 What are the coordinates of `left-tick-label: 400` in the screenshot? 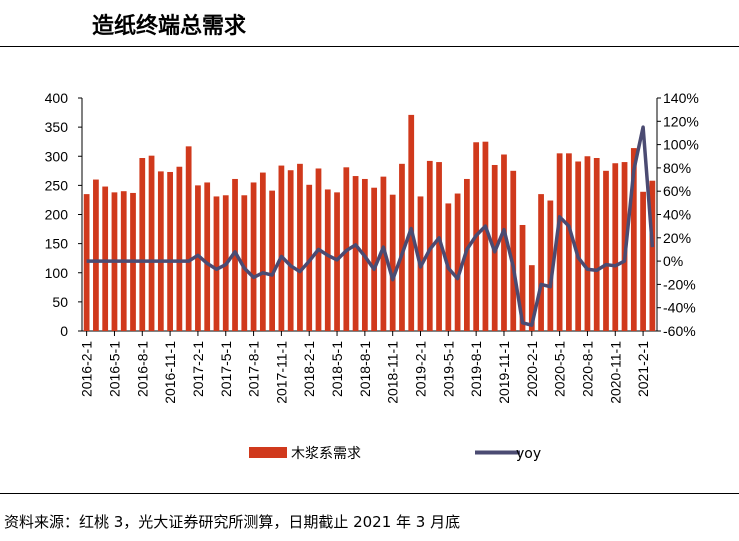 It's located at (57, 98).